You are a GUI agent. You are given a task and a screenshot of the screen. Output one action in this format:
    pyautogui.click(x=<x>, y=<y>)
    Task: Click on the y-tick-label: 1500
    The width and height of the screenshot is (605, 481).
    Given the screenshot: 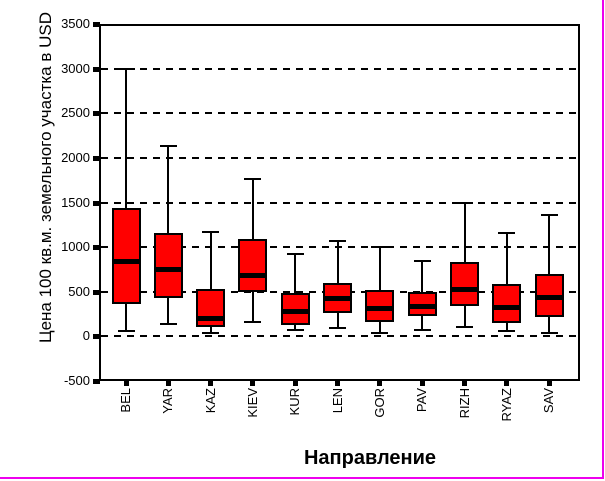 What is the action you would take?
    pyautogui.click(x=75, y=202)
    